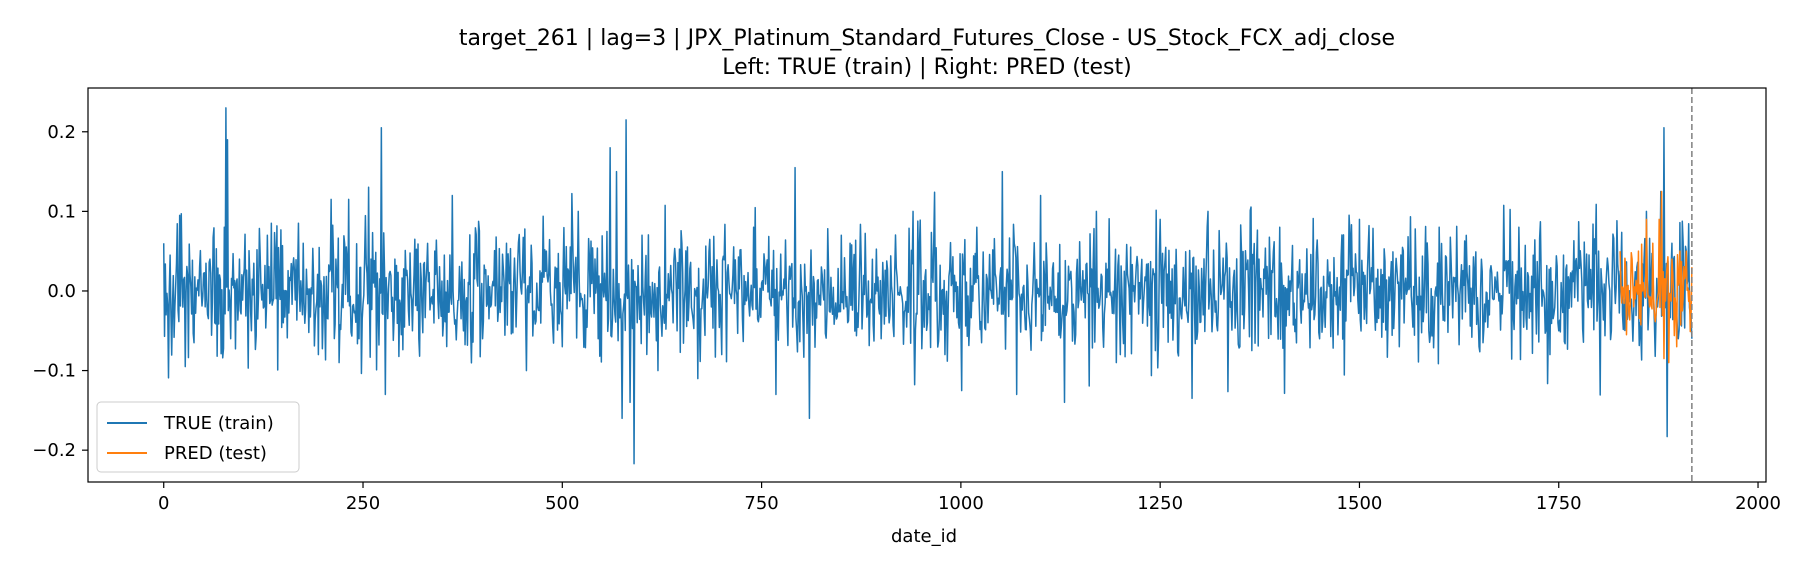  What do you see at coordinates (218, 423) in the screenshot?
I see `legend-entry: TRUE (train)` at bounding box center [218, 423].